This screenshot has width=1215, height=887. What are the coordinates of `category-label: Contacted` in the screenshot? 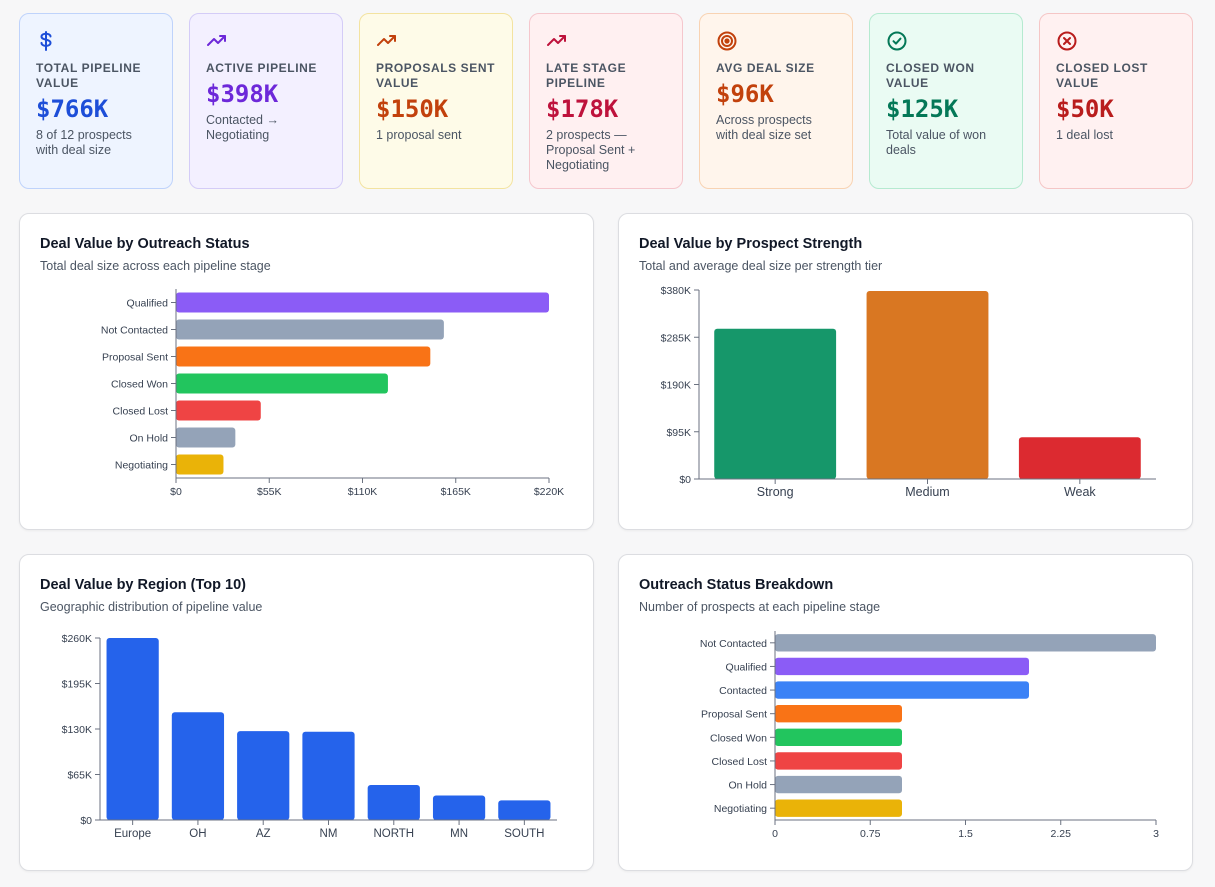 It's located at (743, 691).